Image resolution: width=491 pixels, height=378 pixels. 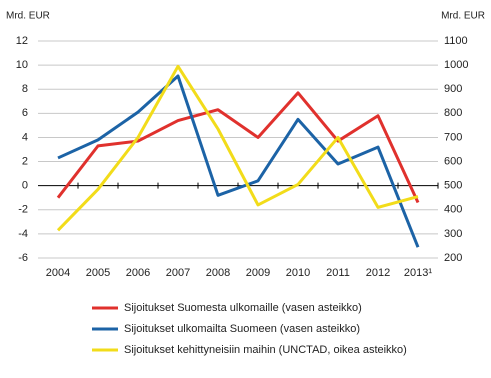 I want to click on x-tick-label: 2013¹, so click(x=418, y=273).